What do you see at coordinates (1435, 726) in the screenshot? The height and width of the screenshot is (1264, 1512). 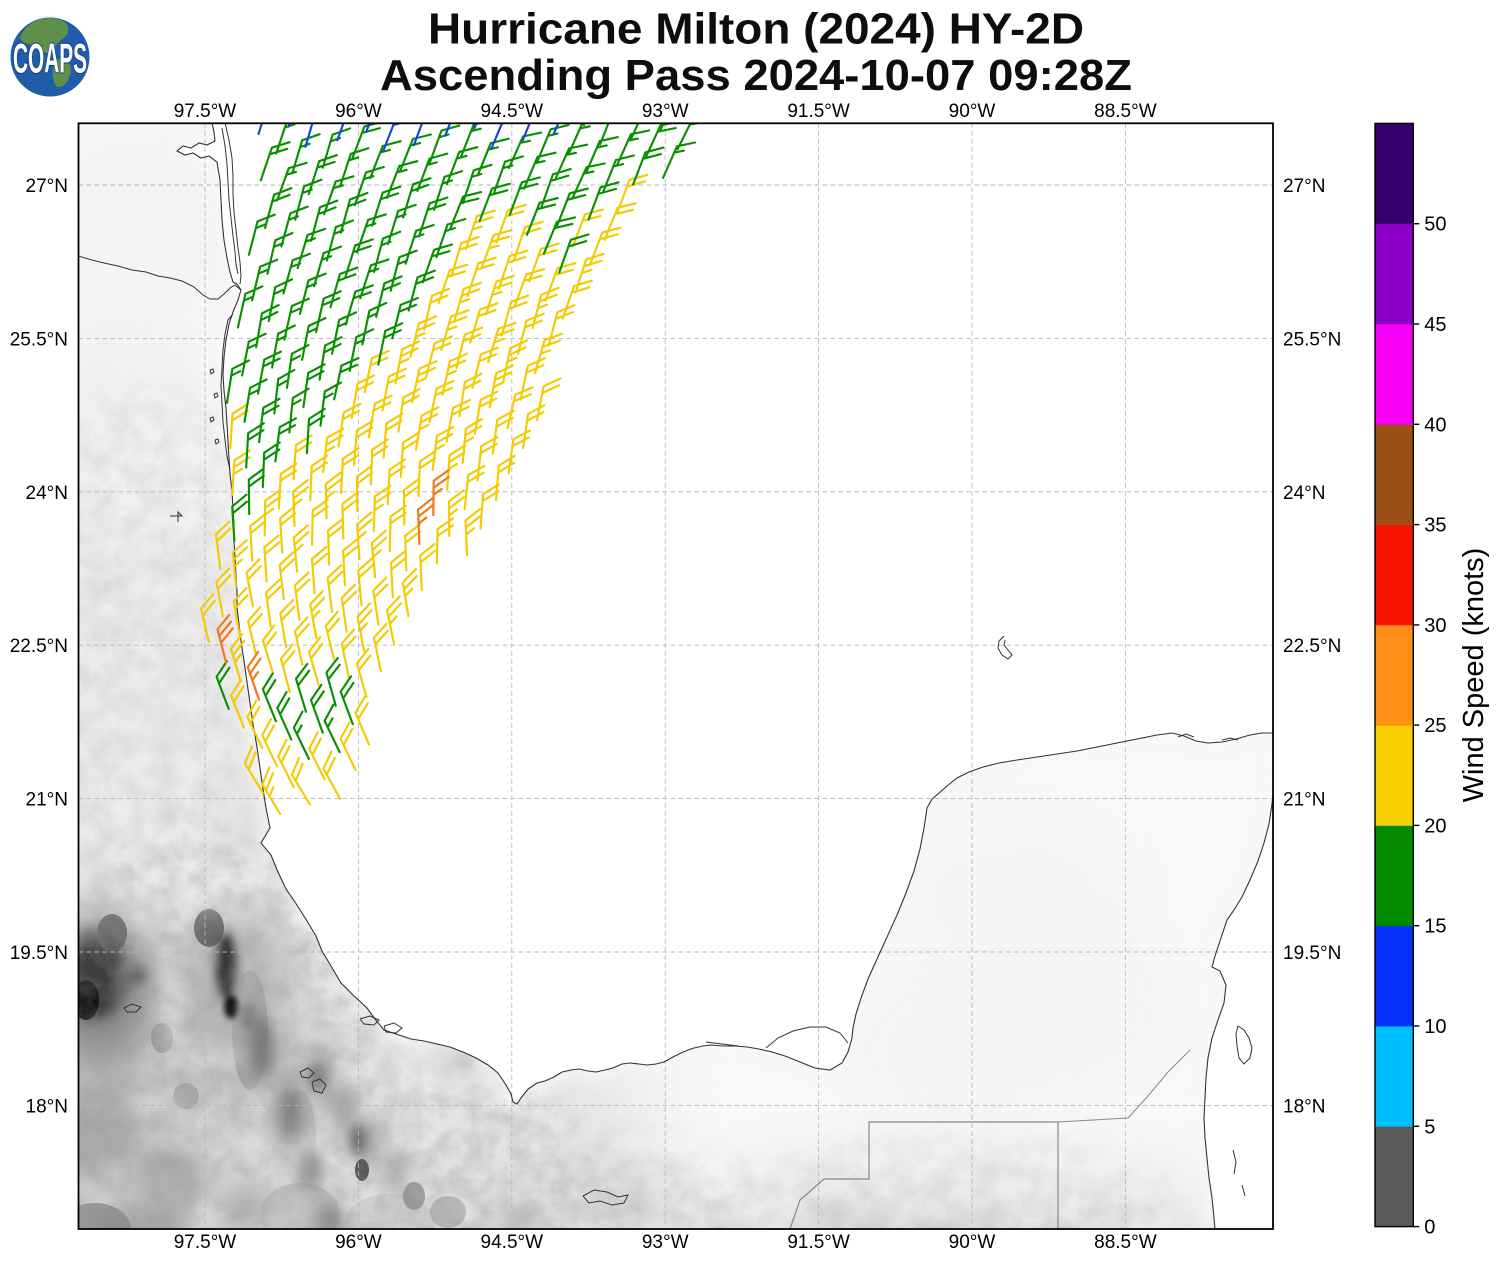 I see `svg-text: 25` at bounding box center [1435, 726].